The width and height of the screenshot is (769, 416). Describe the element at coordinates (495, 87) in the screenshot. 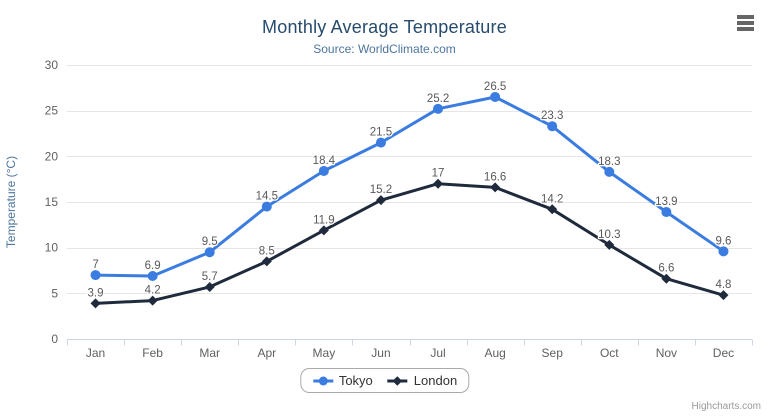

I see `svg-text: 26.5` at that location.